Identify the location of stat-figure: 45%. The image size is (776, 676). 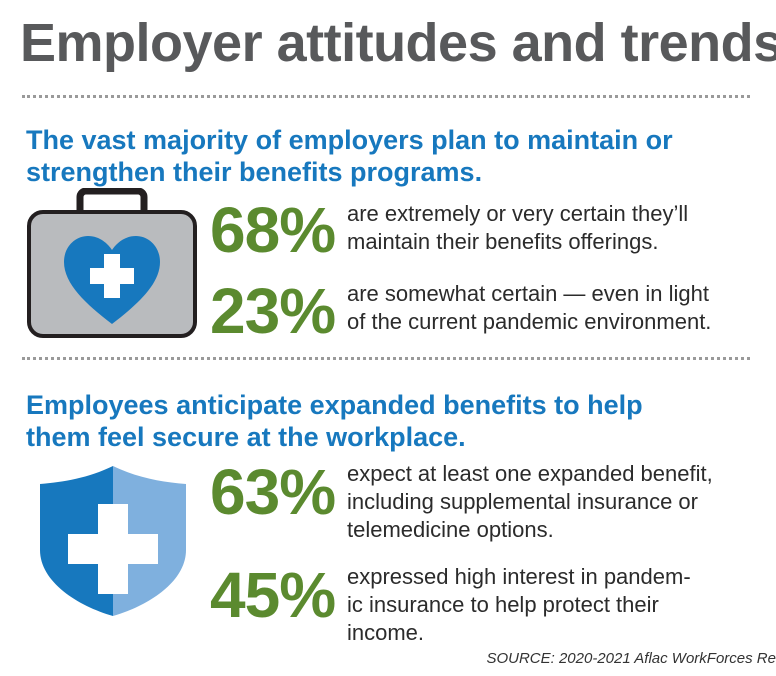
(273, 595).